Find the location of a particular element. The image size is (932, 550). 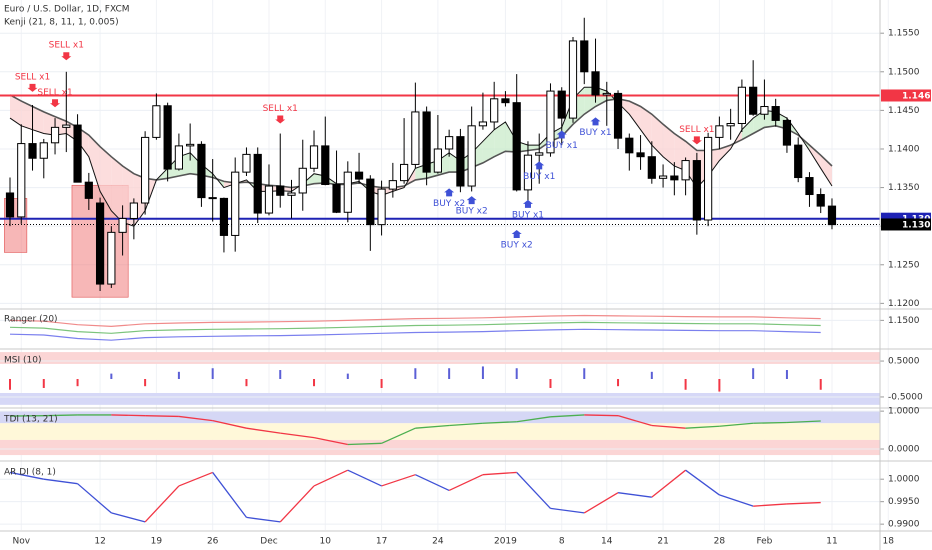

y-tick-label: 1.1400 is located at coordinates (904, 149).